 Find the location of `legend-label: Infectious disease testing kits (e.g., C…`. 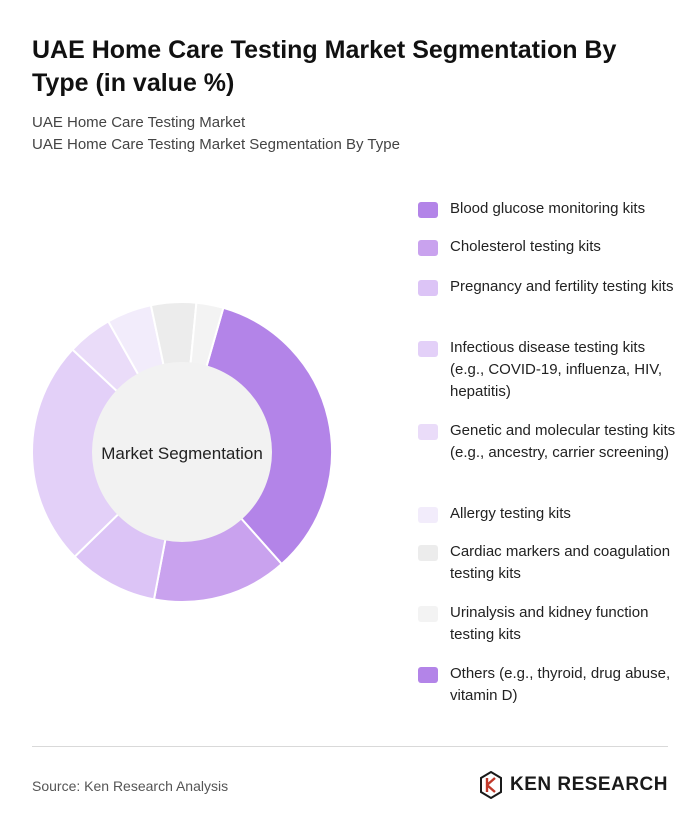

legend-label: Infectious disease testing kits (e.g., C… is located at coordinates (556, 369).